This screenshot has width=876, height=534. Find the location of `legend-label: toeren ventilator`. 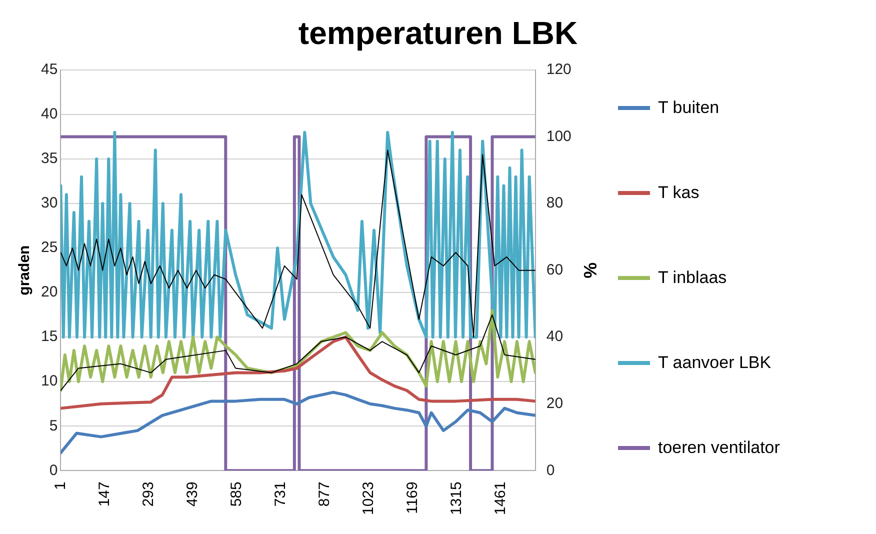

legend-label: toeren ventilator is located at coordinates (719, 448).